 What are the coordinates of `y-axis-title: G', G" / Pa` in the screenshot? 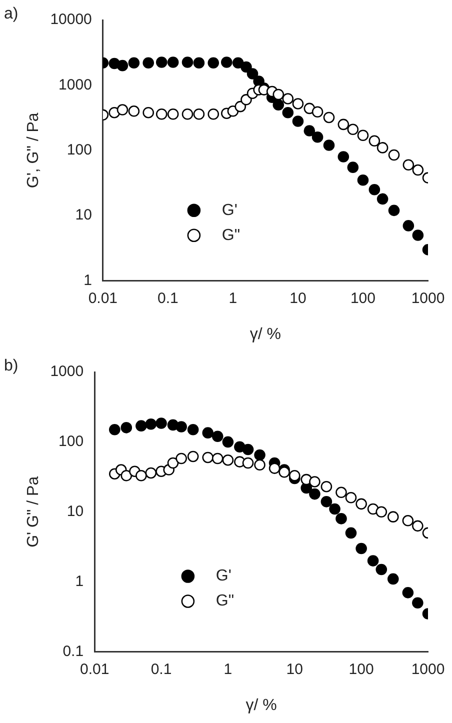 It's located at (33, 150).